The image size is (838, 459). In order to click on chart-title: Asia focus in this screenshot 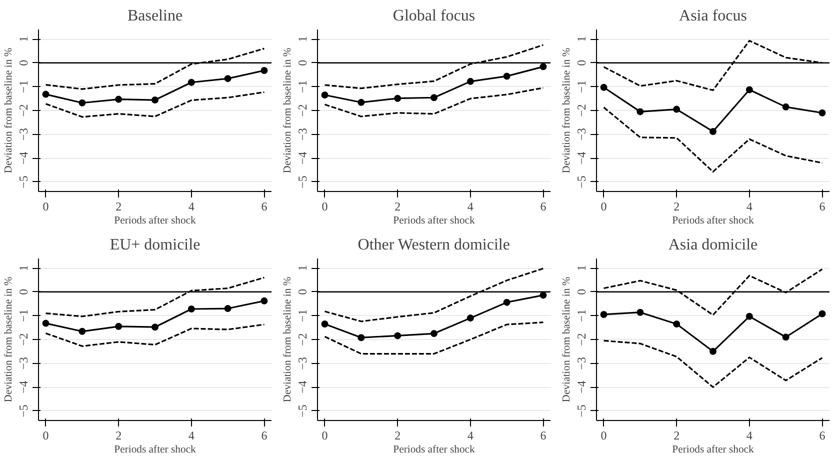, I will do `click(713, 16)`.